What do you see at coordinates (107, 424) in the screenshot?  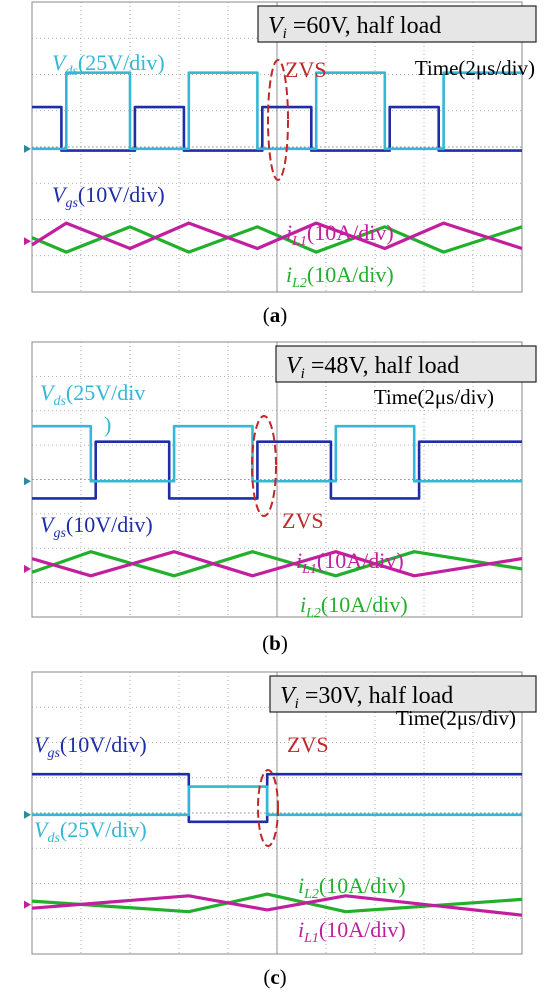 I see `label-vds-extra: )` at bounding box center [107, 424].